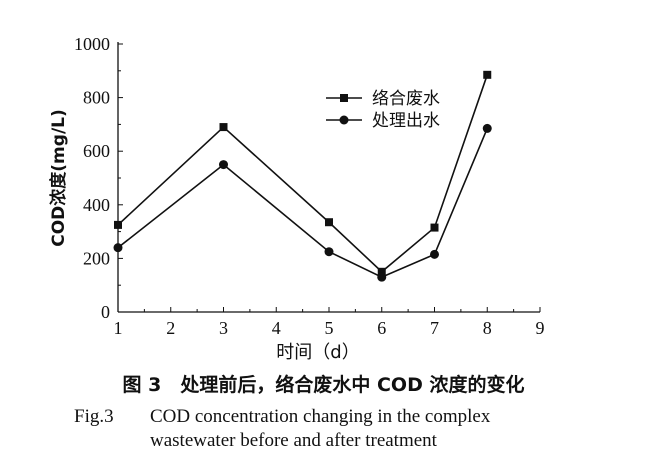  Describe the element at coordinates (381, 328) in the screenshot. I see `x-tick-label: 6` at that location.